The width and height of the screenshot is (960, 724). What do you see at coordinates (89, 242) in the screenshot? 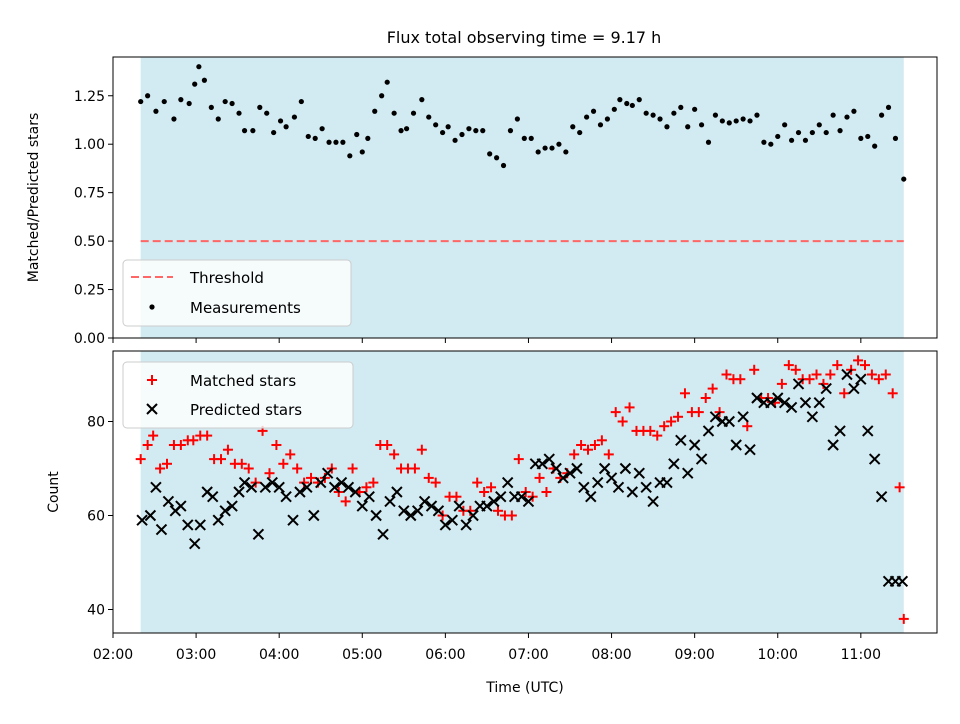
I see `y-tick-label: 0.50` at bounding box center [89, 242].